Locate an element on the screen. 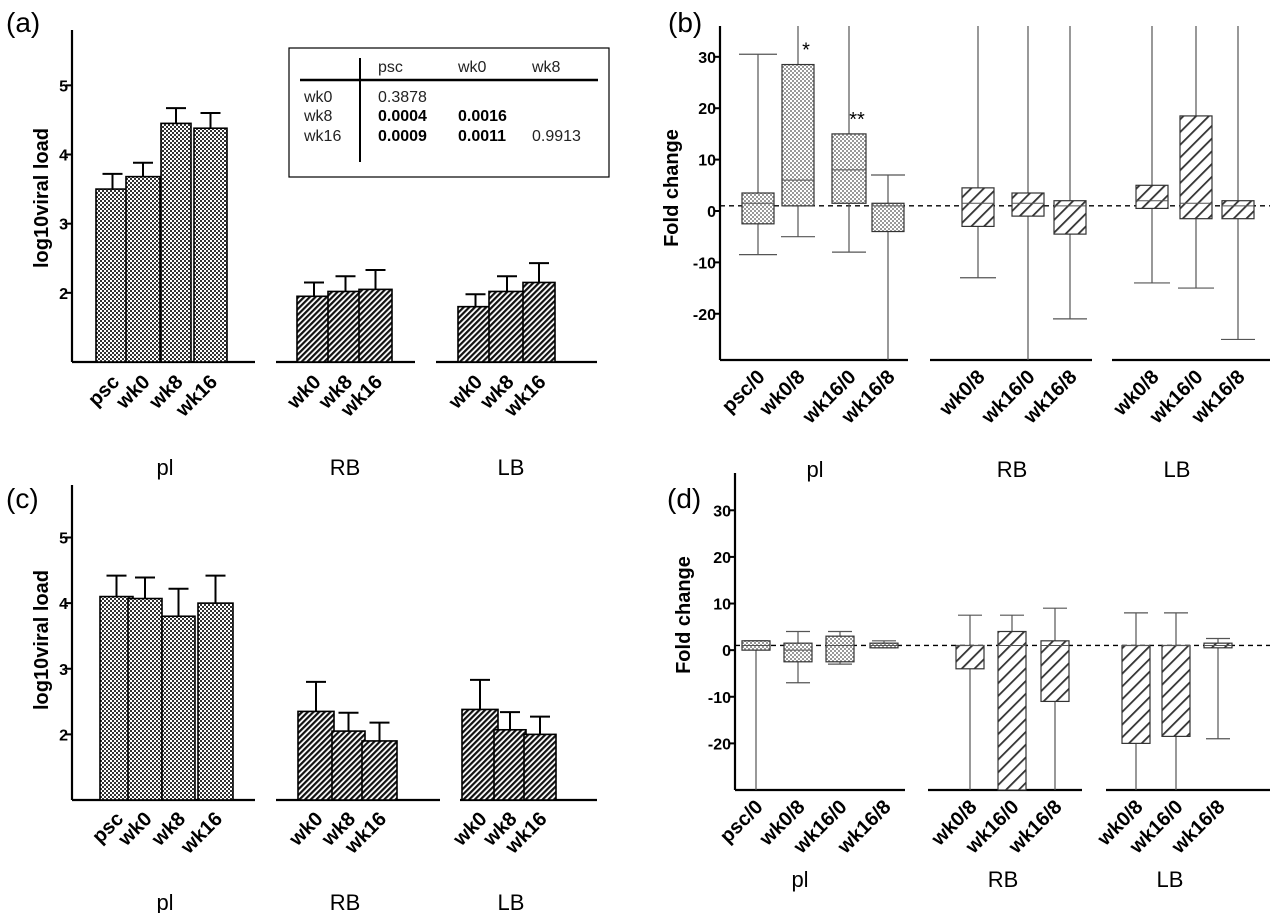 The width and height of the screenshot is (1280, 913). inset-table-col-header: wk0 is located at coordinates (472, 67).